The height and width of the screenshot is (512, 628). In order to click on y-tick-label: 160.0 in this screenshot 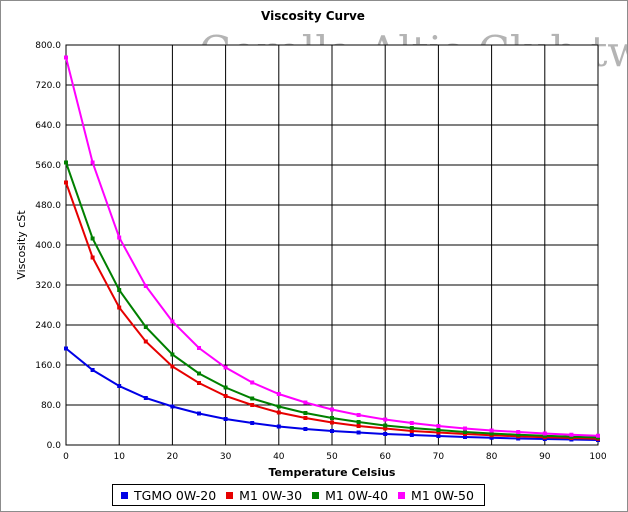, I will do `click(48, 366)`.